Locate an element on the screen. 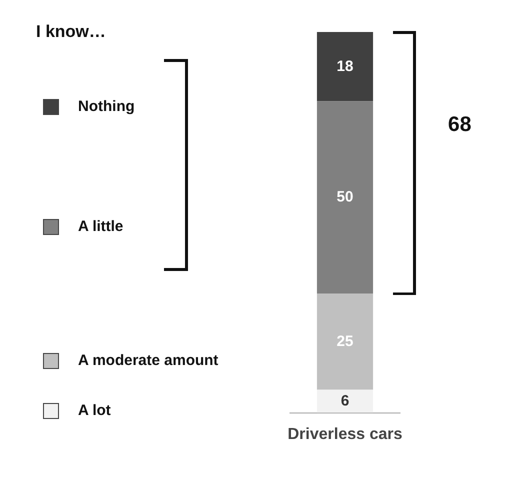 Image resolution: width=530 pixels, height=480 pixels. legend-label: Nothing is located at coordinates (106, 106).